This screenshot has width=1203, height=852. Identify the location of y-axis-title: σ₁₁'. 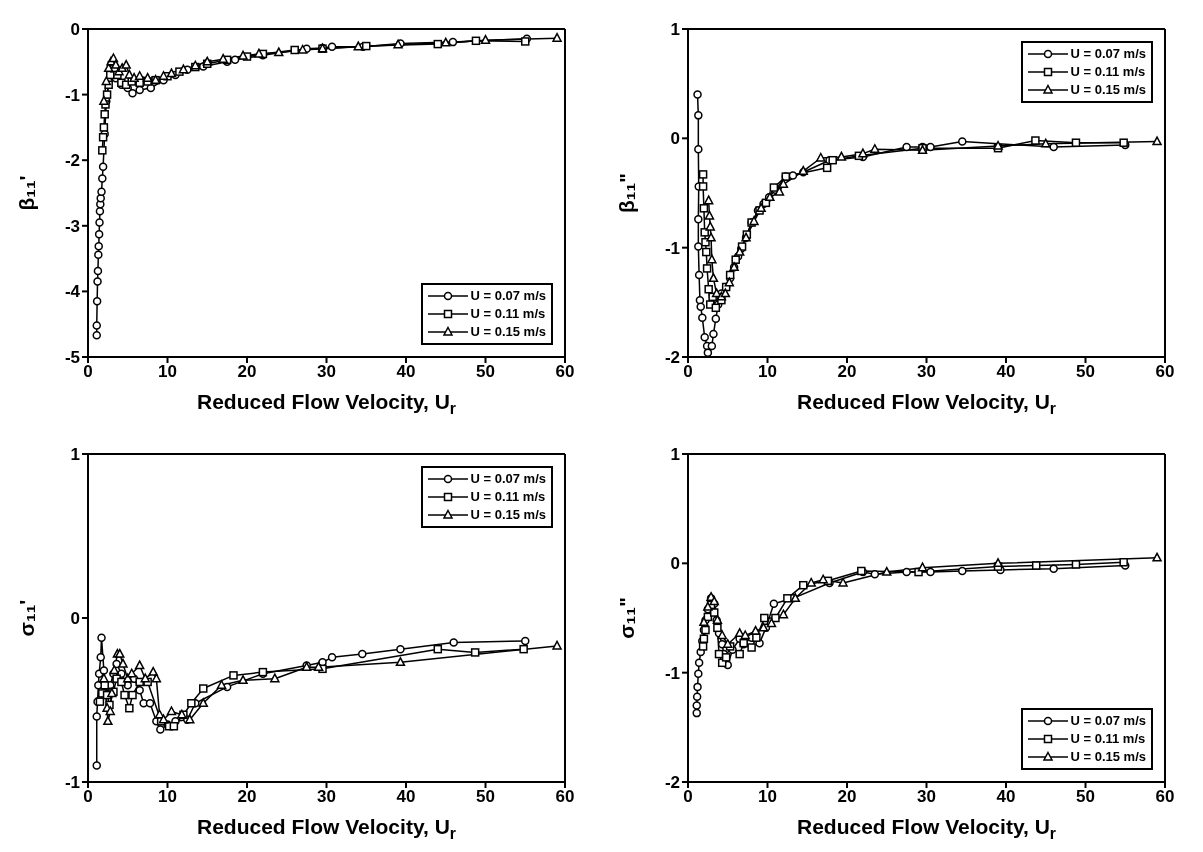
(26, 618).